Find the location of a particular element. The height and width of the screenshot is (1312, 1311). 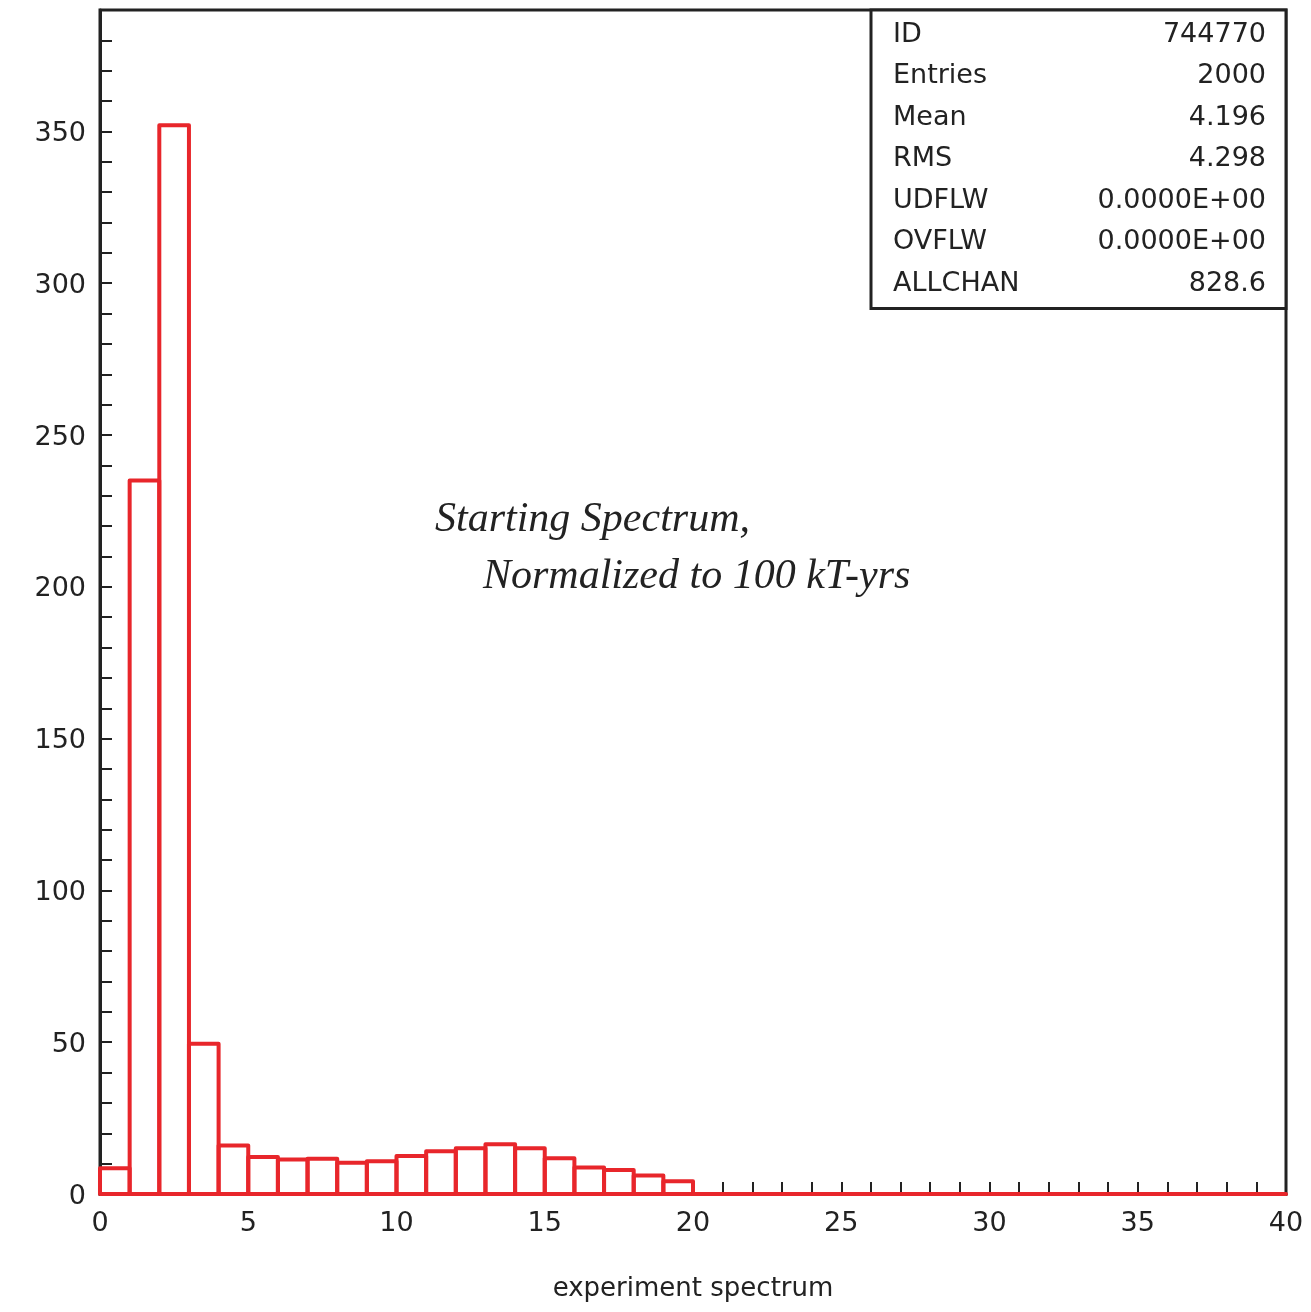

x-tick-label: 0 is located at coordinates (100, 1221).